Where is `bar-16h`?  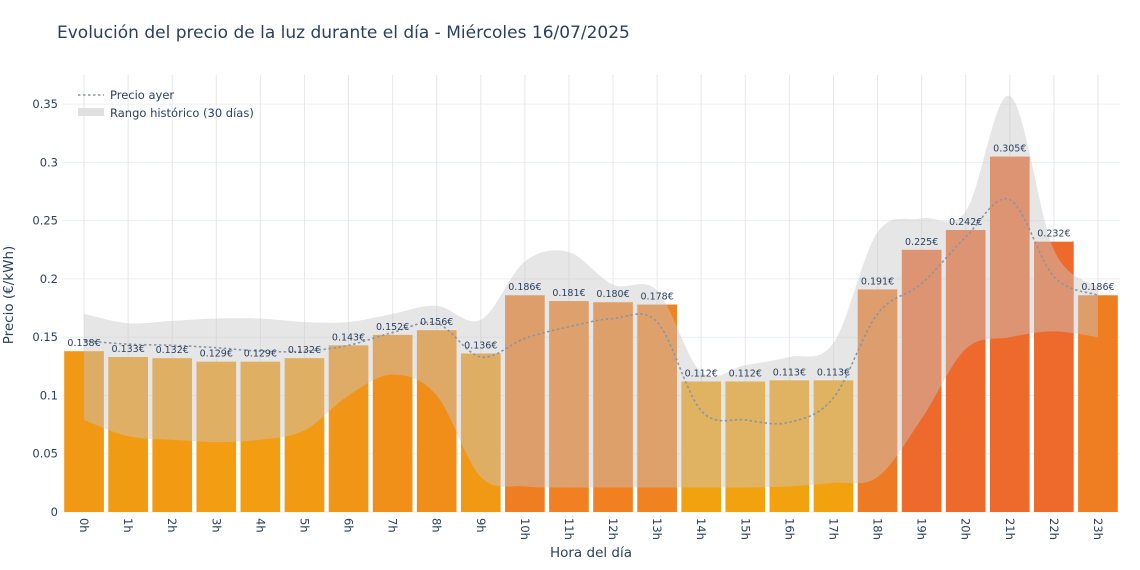
bar-16h is located at coordinates (789, 446).